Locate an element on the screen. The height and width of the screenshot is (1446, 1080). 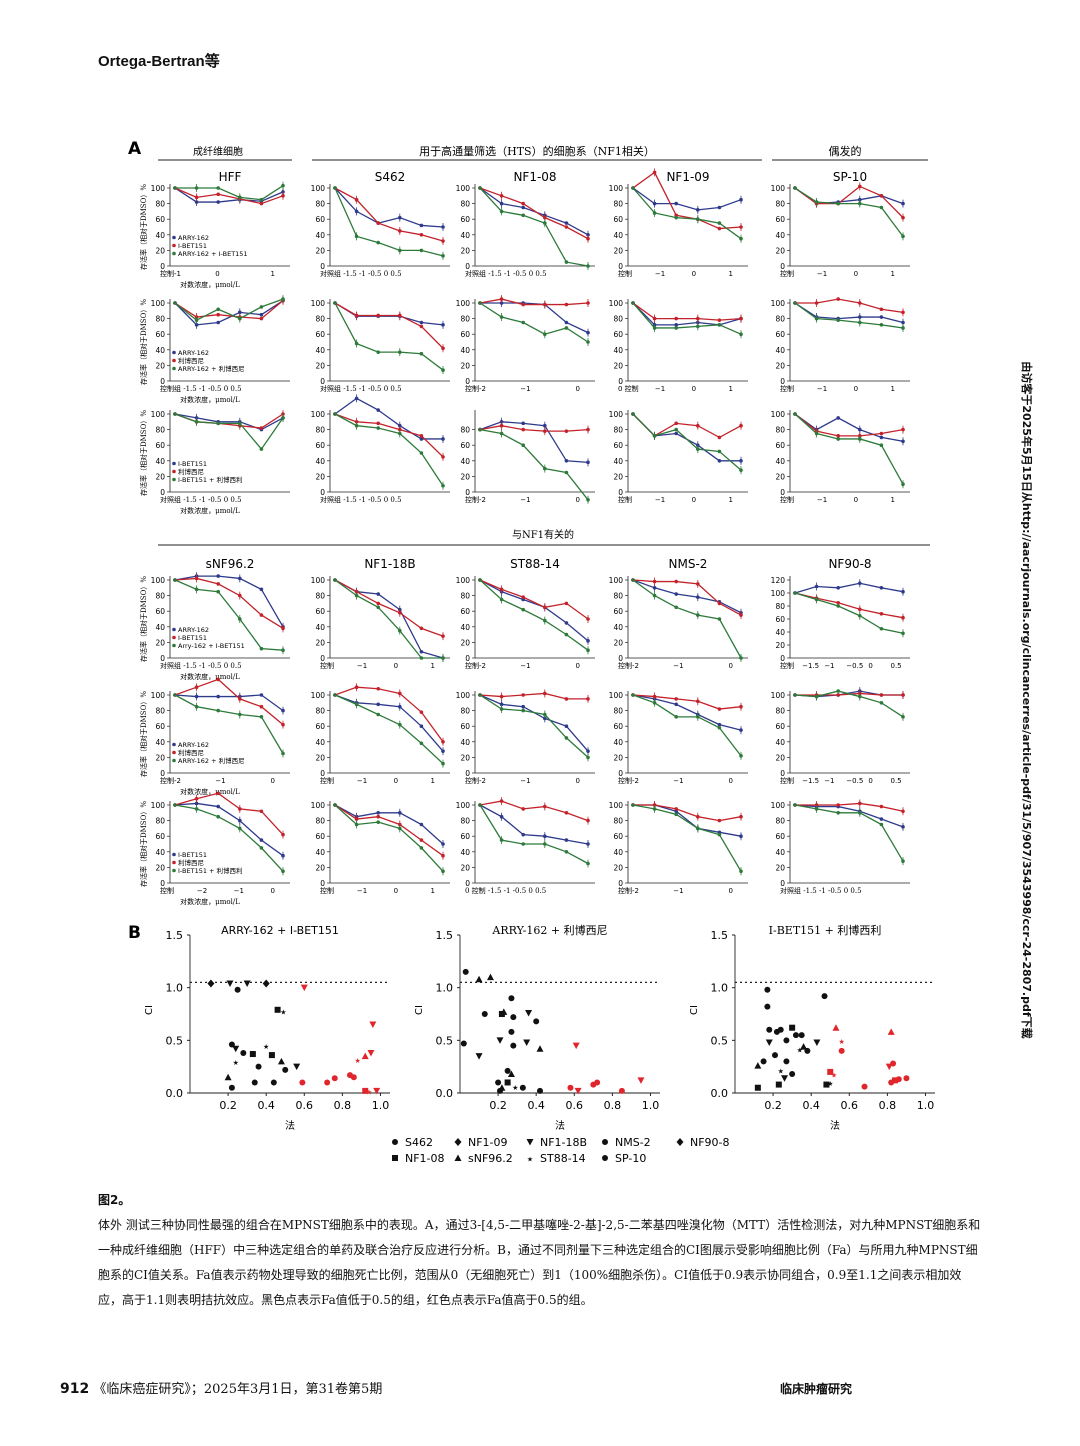
plot-sNF96.2-r2-xtick-label: −1 is located at coordinates (239, 891).